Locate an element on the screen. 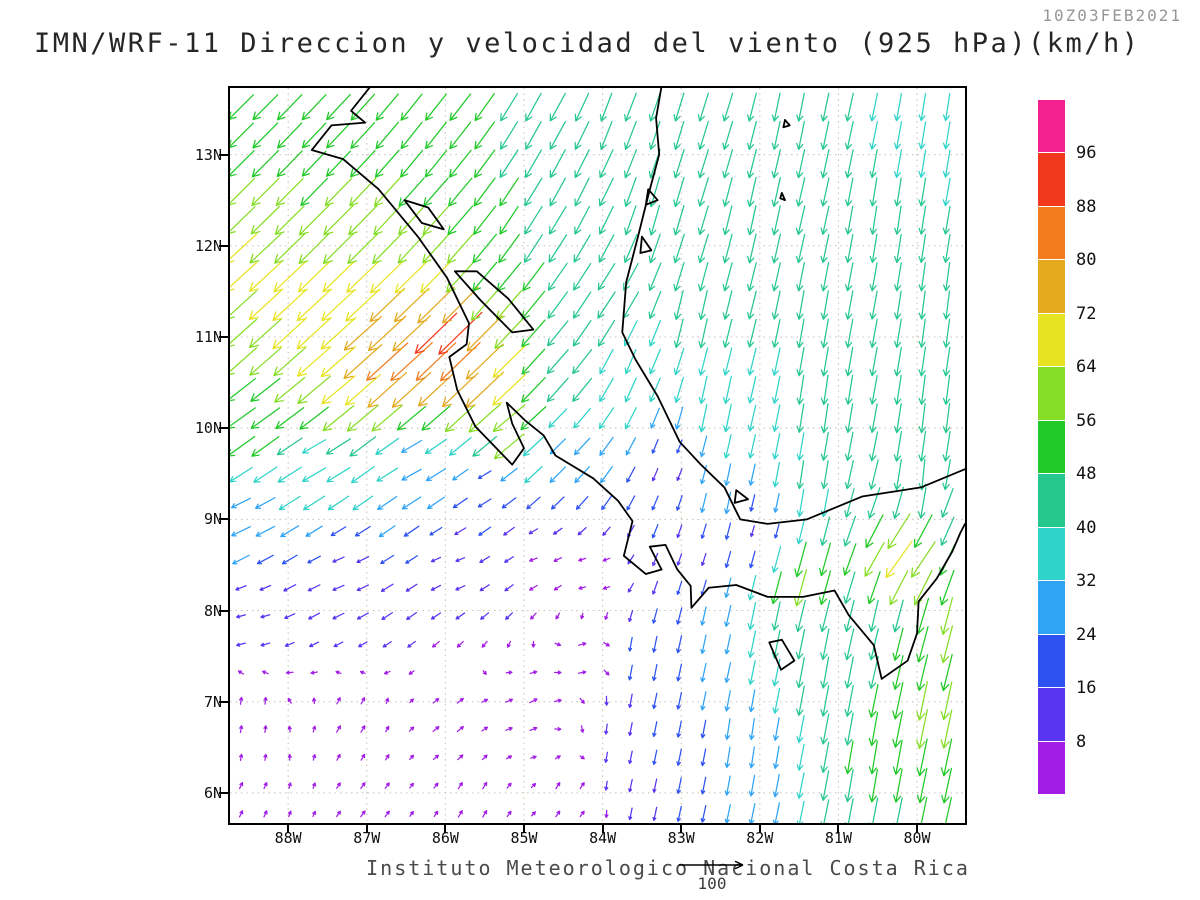 This screenshot has height=900, width=1200. colorbar-tick-label: 24 is located at coordinates (1086, 634).